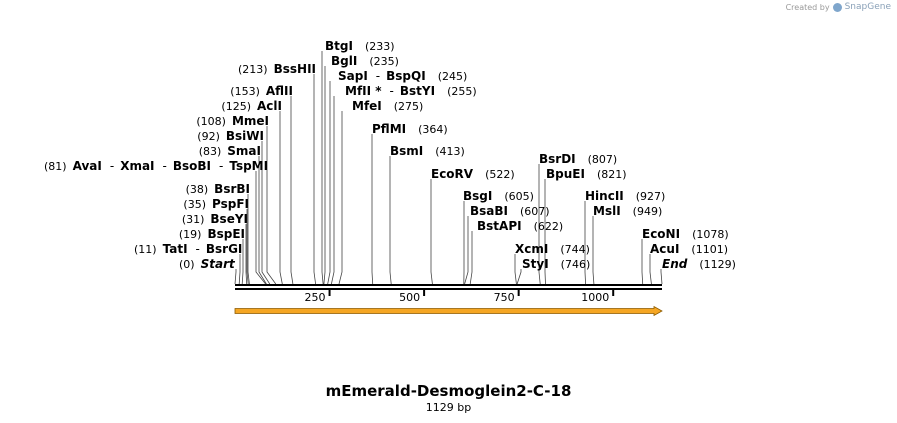  What do you see at coordinates (190, 234) in the screenshot?
I see `site-position: (19)` at bounding box center [190, 234].